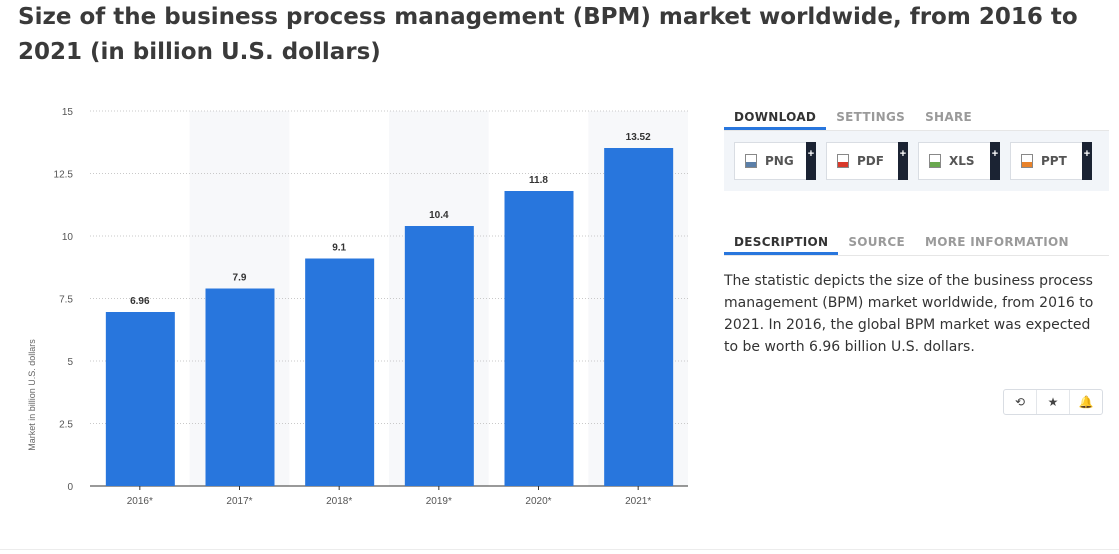  I want to click on download-xls-label: XLS, so click(962, 161).